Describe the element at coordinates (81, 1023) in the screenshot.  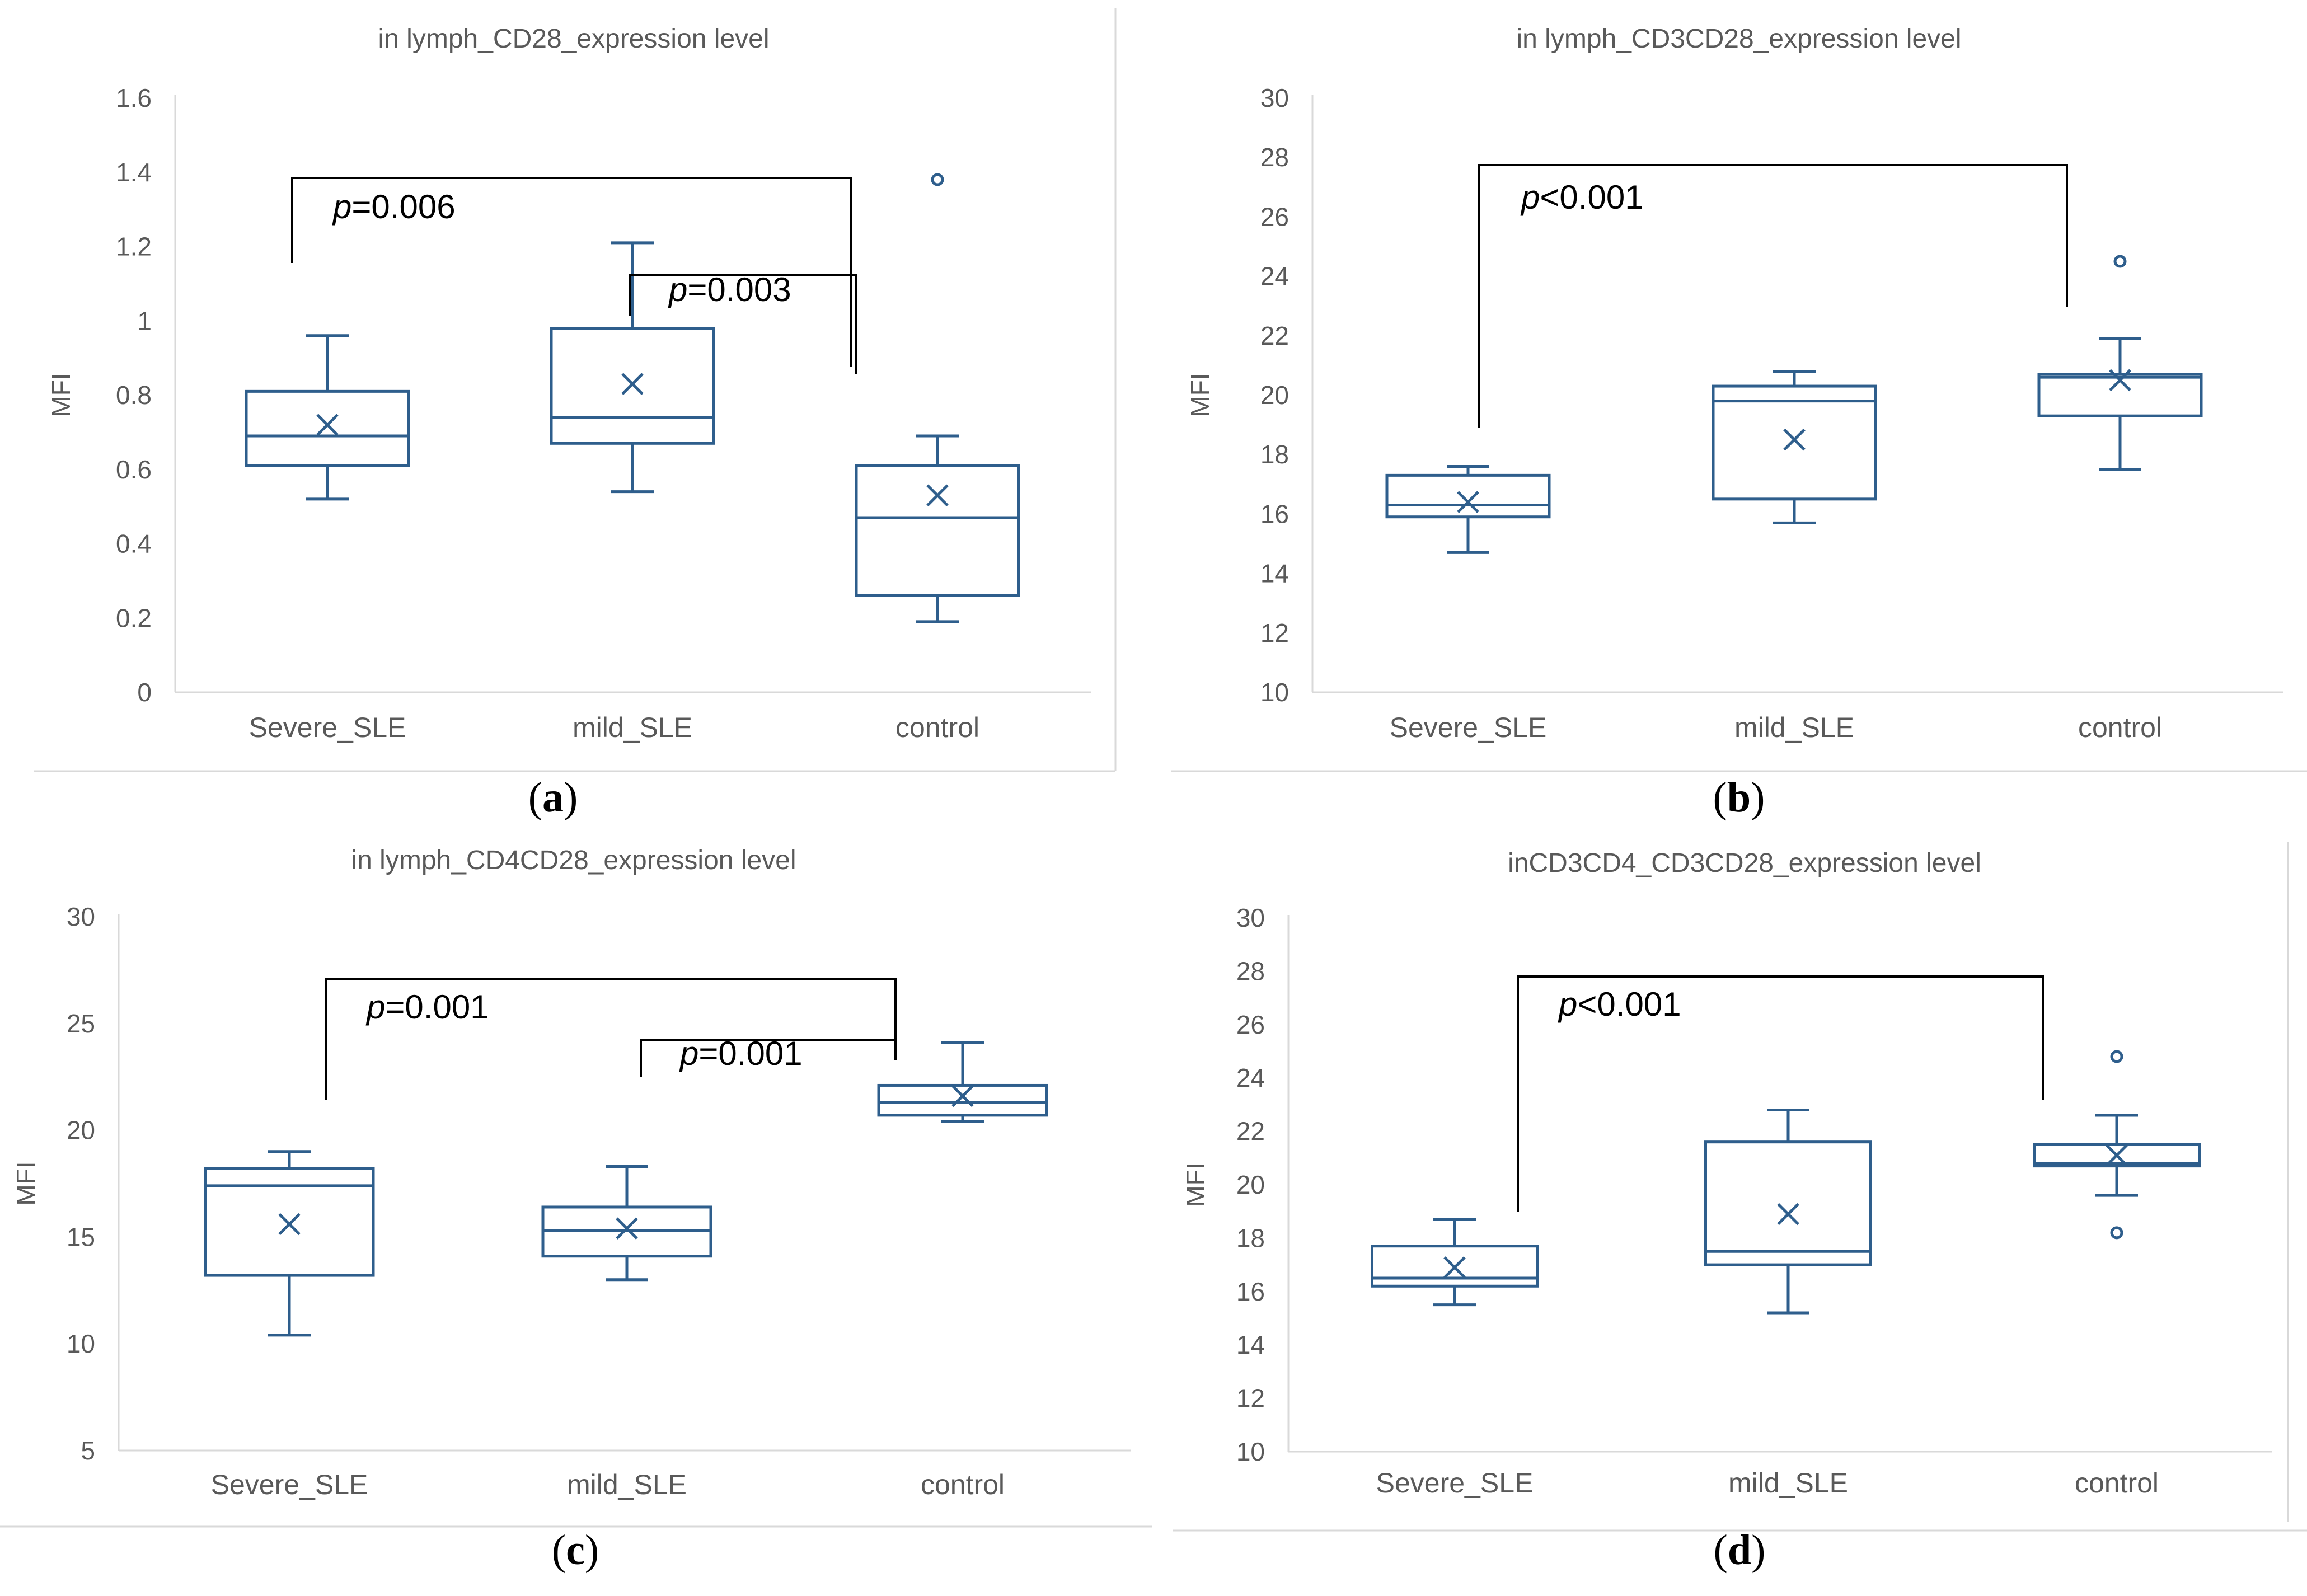
I see `y-tick-label: 25` at that location.